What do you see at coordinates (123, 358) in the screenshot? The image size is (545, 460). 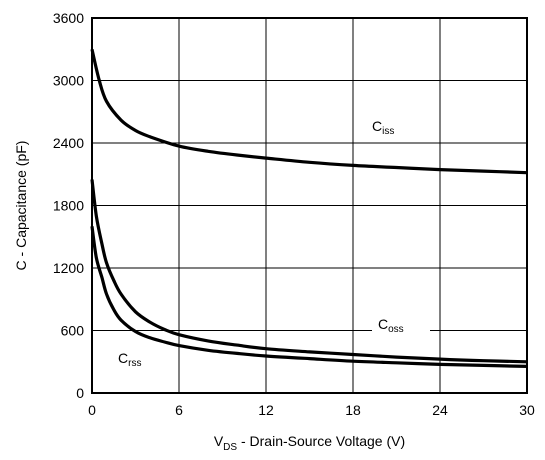 I see `series-label-crss-main: C` at bounding box center [123, 358].